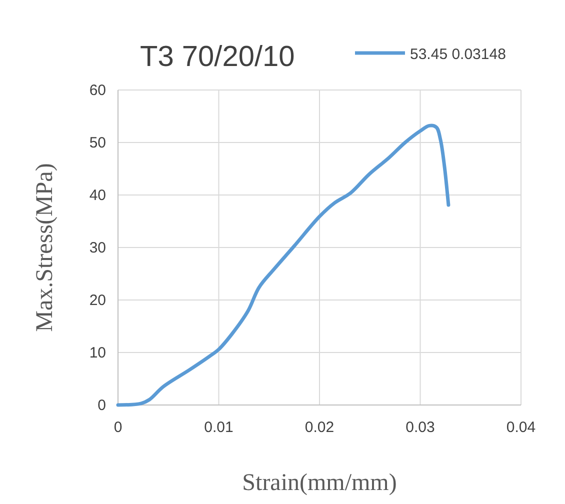  I want to click on x-tick-label: 0.03, so click(420, 427).